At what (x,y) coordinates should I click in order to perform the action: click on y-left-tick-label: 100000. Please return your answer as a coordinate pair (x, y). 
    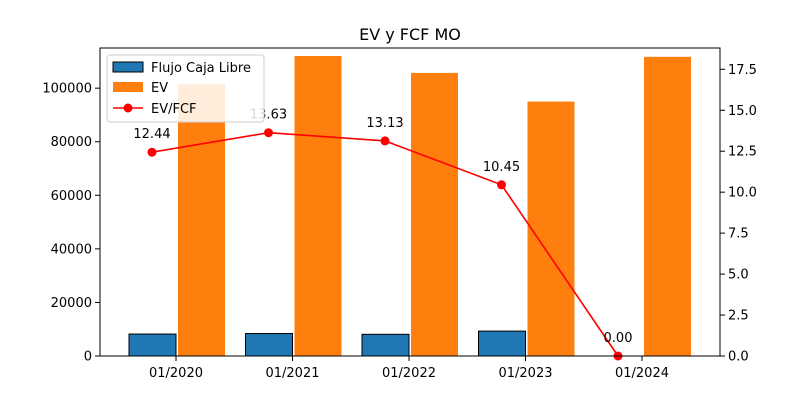
    Looking at the image, I should click on (67, 89).